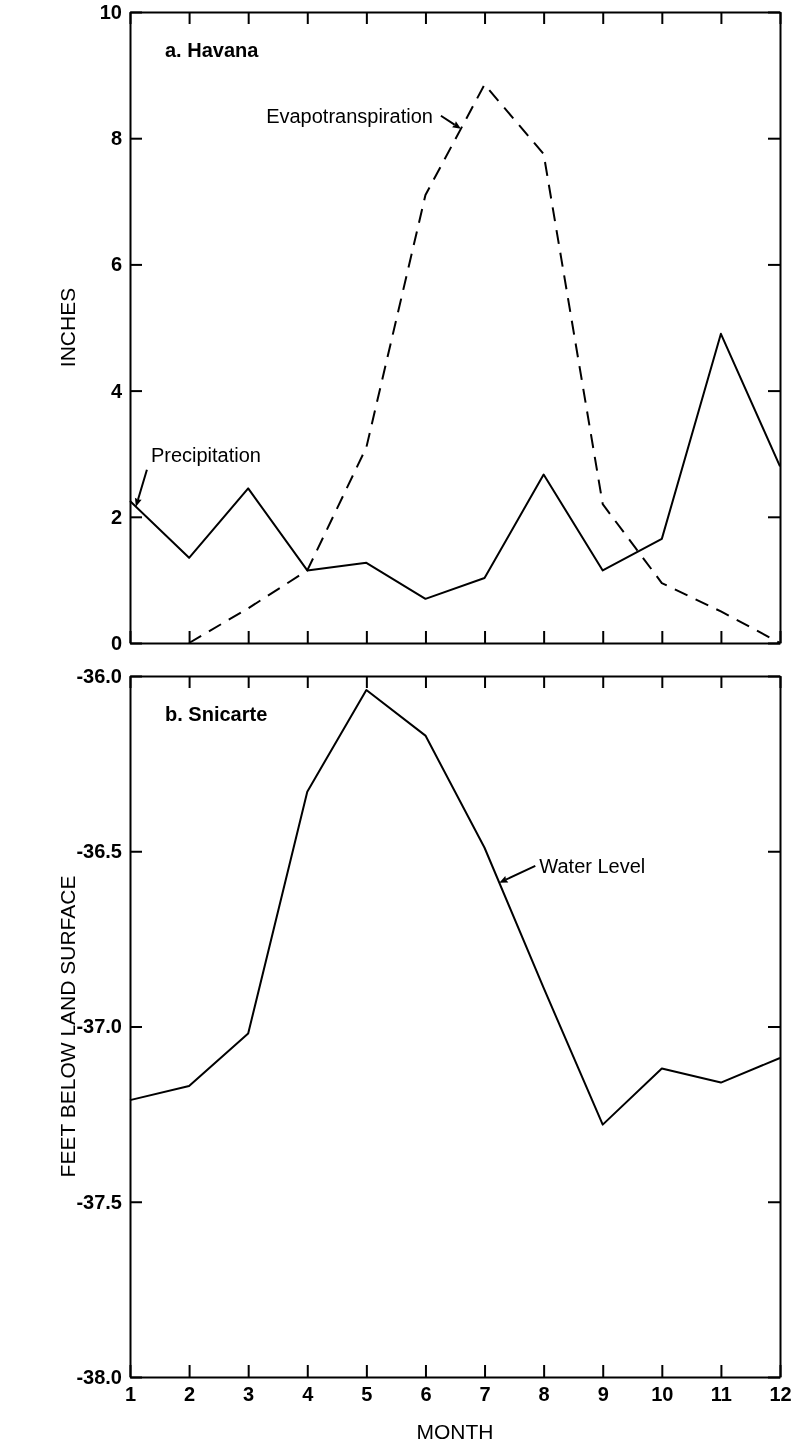  What do you see at coordinates (485, 1394) in the screenshot?
I see `x-tick-label: 7` at bounding box center [485, 1394].